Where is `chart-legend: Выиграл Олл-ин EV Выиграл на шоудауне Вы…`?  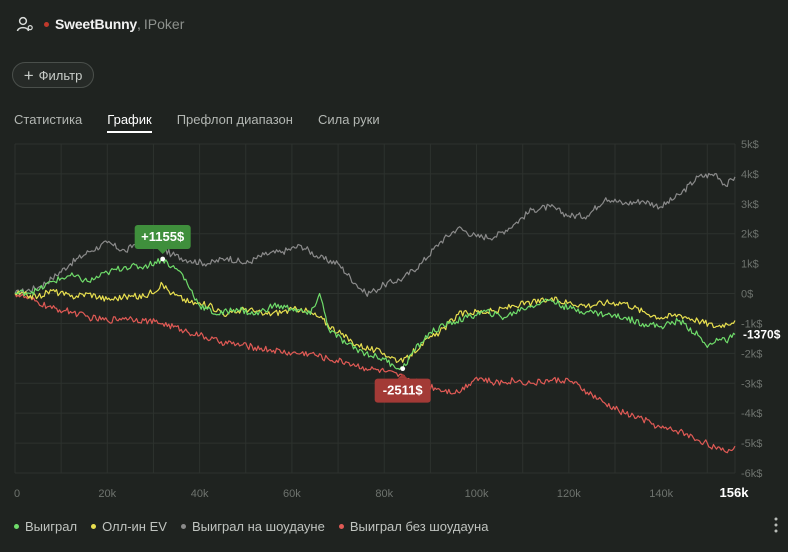 chart-legend: Выиграл Олл-ин EV Выиграл на шоудауне Вы… is located at coordinates (258, 526).